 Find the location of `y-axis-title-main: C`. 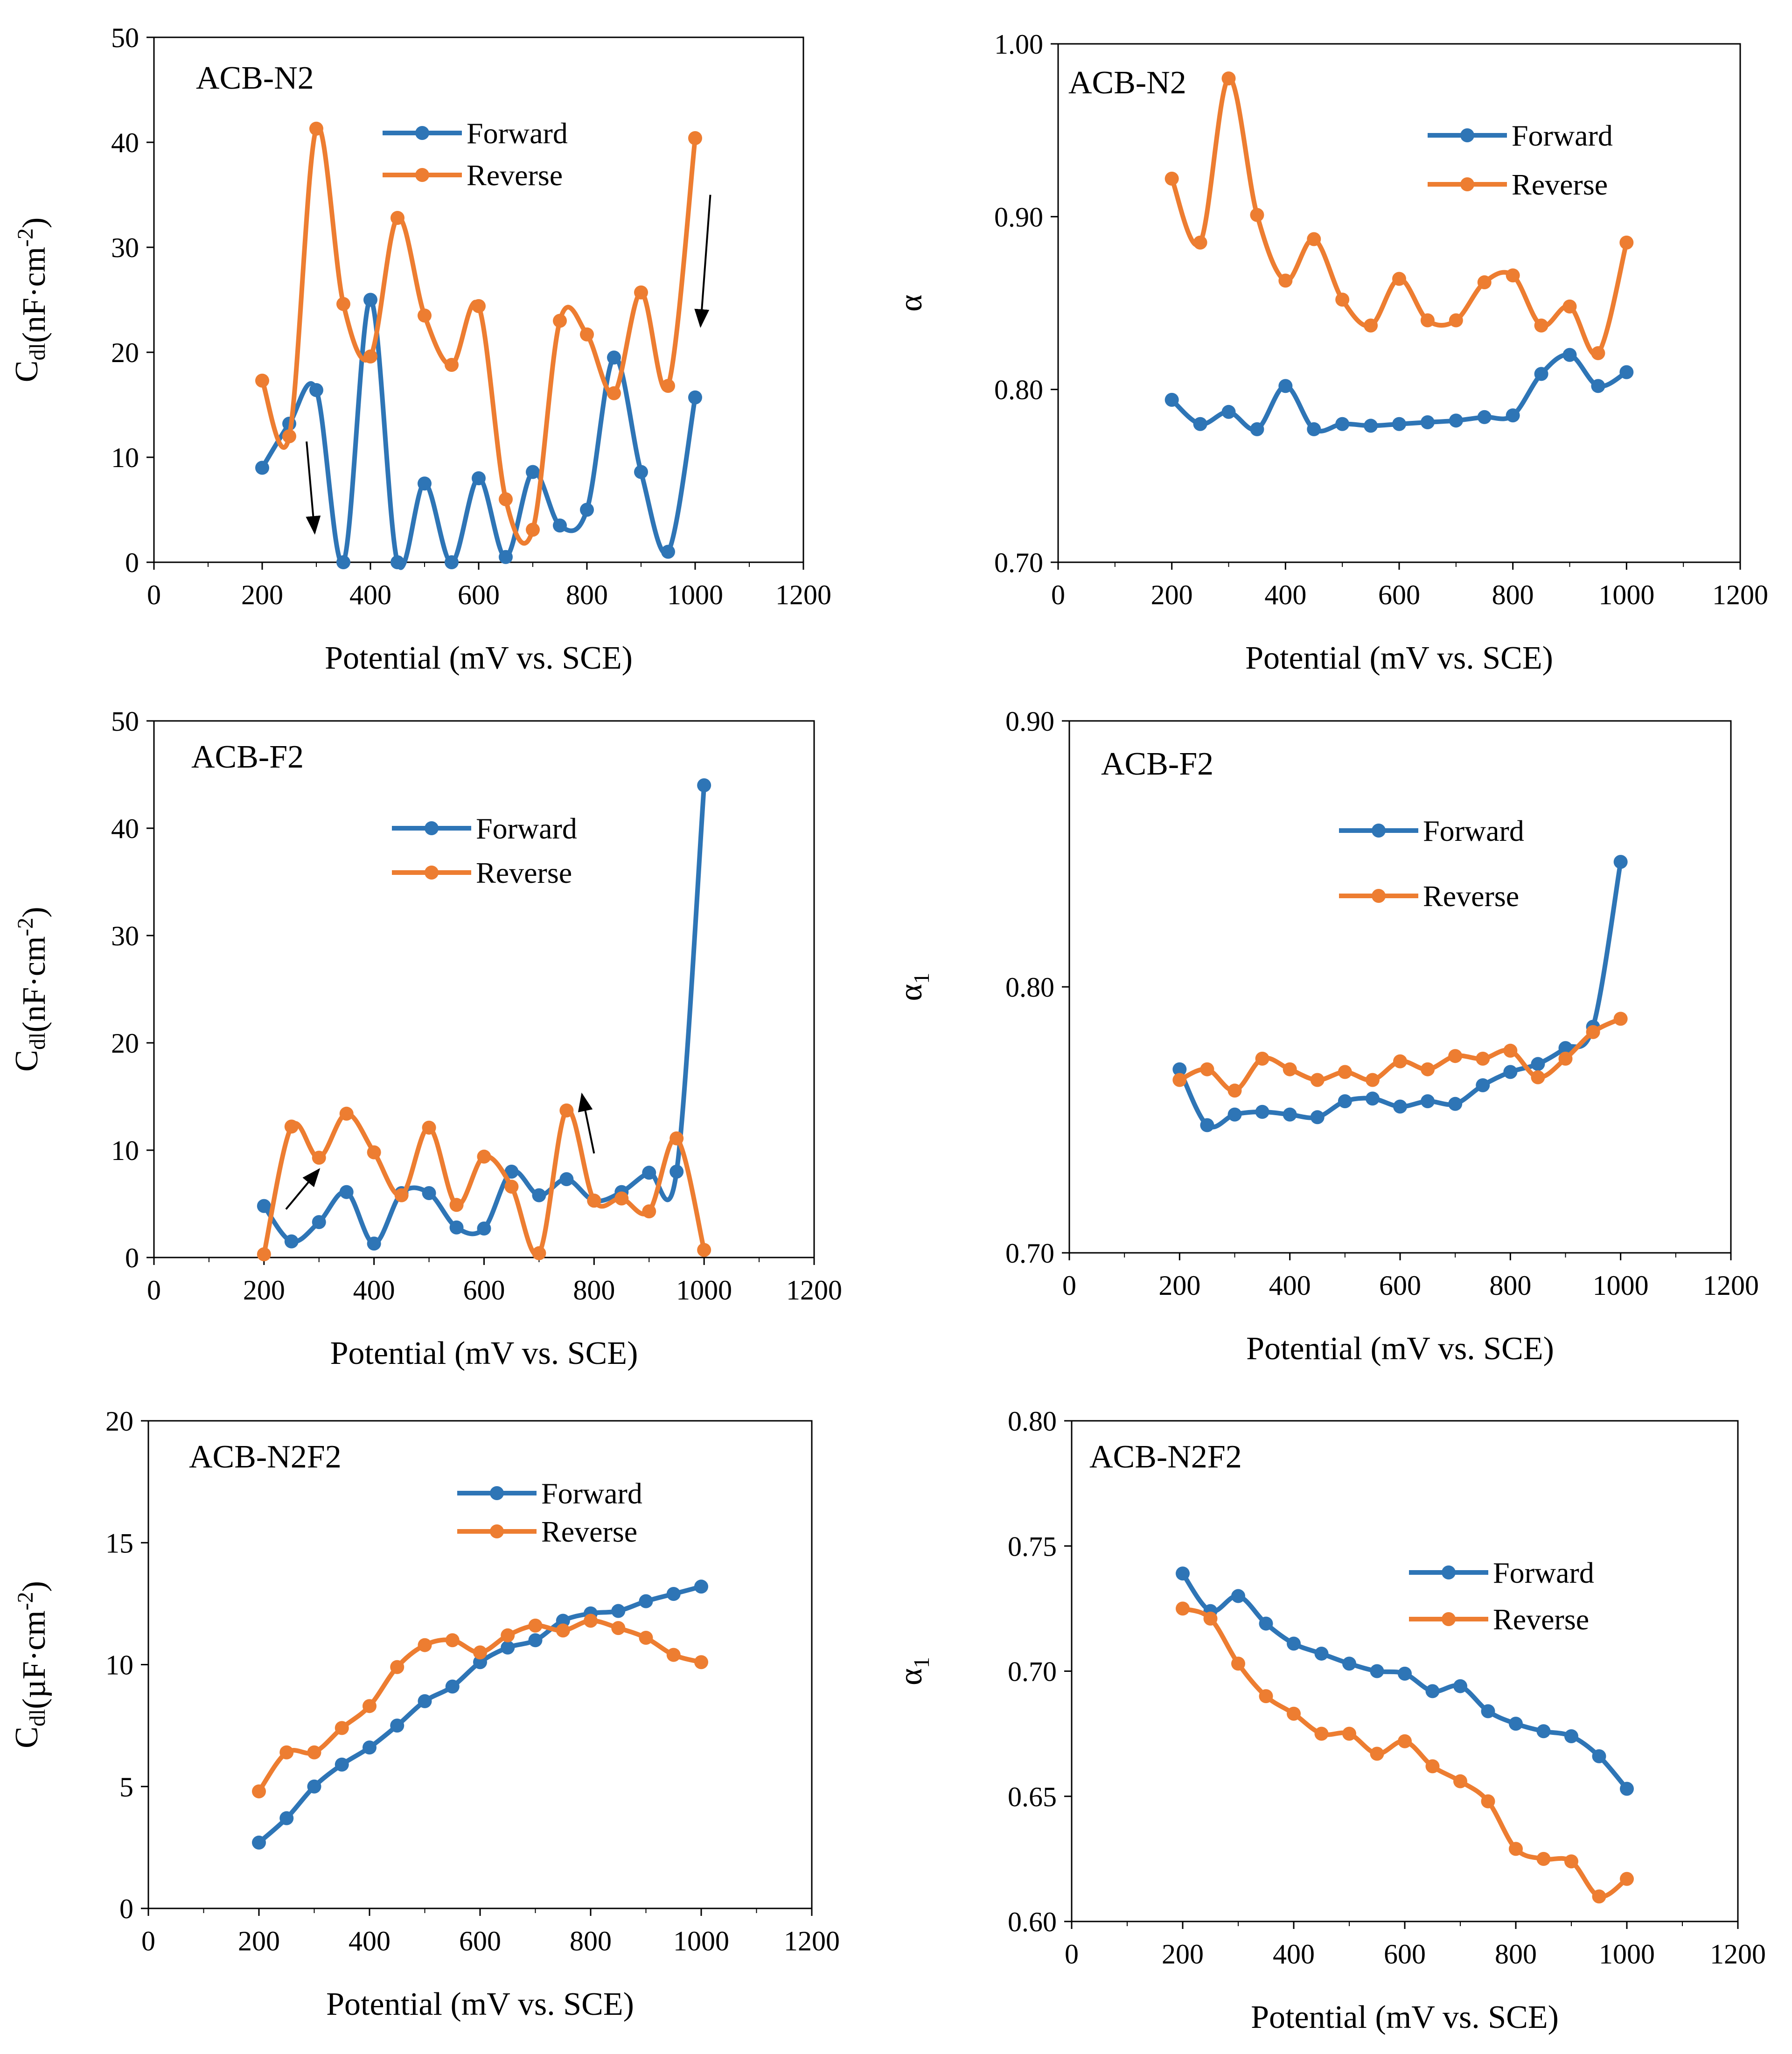

y-axis-title-main: C is located at coordinates (27, 1737).